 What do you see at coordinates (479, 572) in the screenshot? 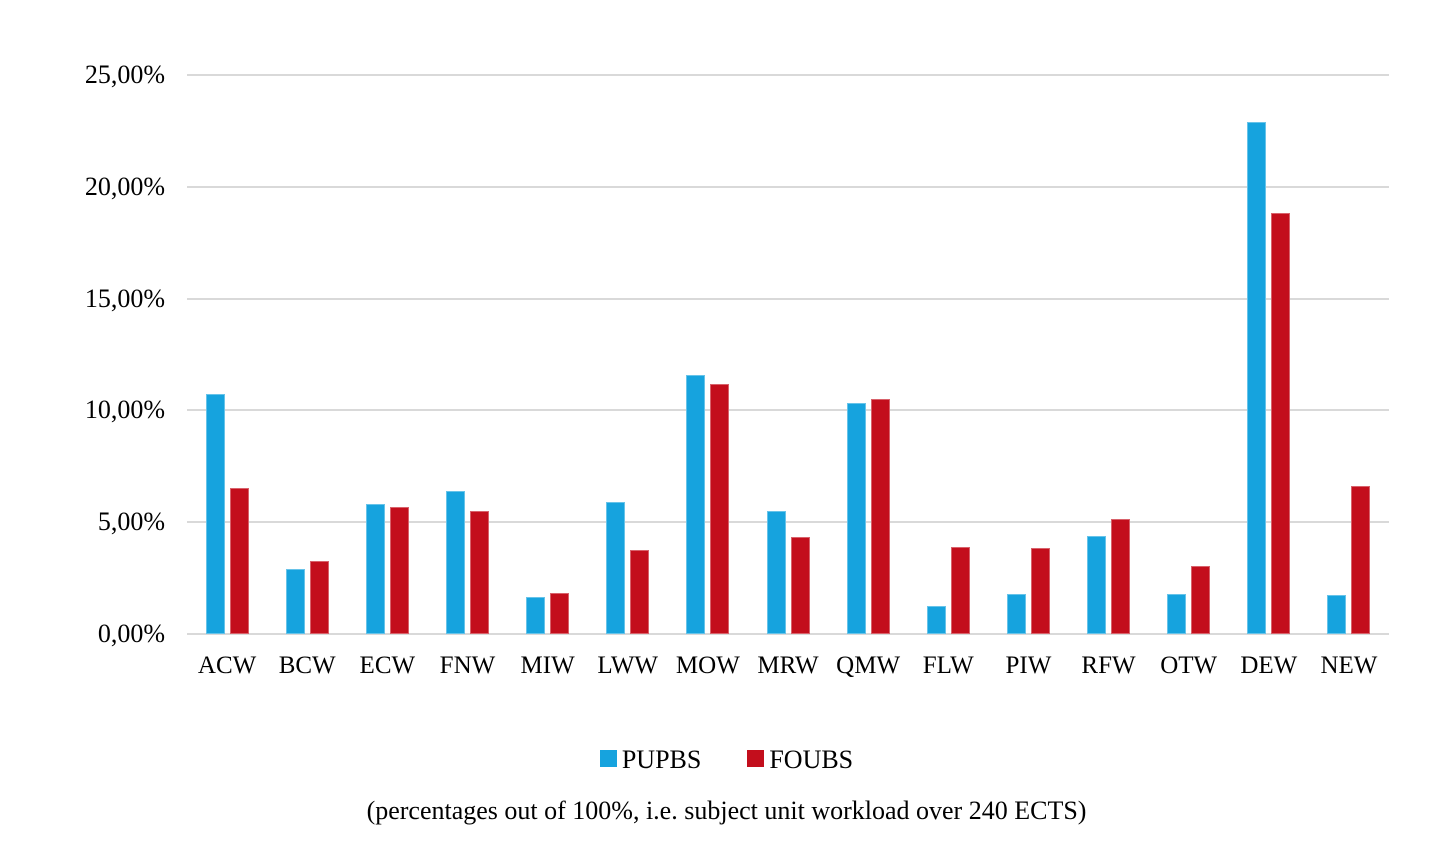
I see `bar-foubs-fnw` at bounding box center [479, 572].